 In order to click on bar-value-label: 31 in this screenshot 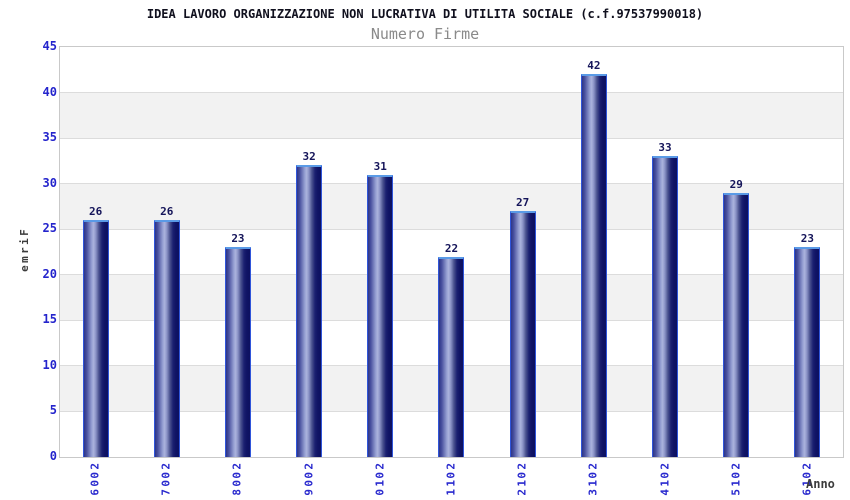, I will do `click(380, 166)`.